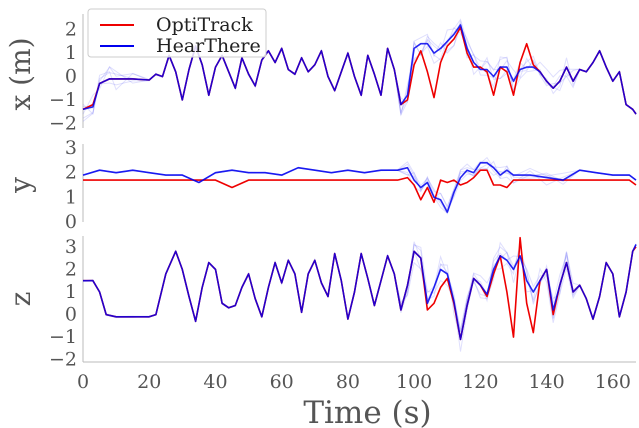 This screenshot has height=428, width=639. I want to click on y-tick-label-1-0: 0, so click(71, 222).